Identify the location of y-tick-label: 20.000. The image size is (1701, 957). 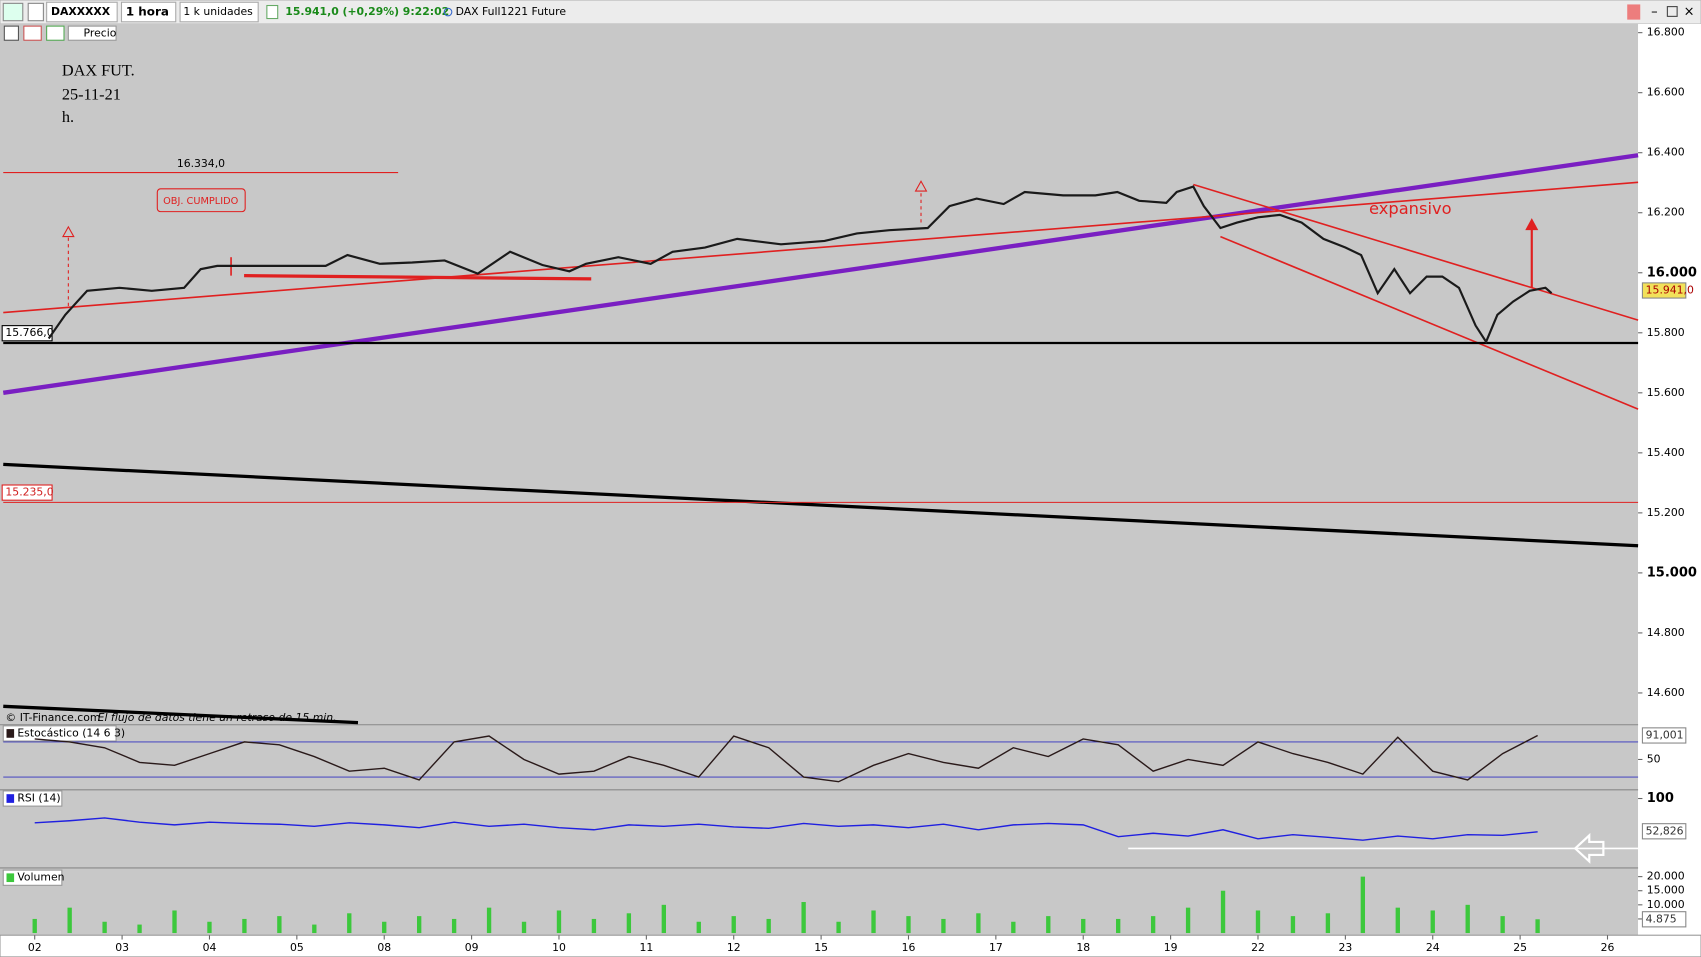
(1666, 876).